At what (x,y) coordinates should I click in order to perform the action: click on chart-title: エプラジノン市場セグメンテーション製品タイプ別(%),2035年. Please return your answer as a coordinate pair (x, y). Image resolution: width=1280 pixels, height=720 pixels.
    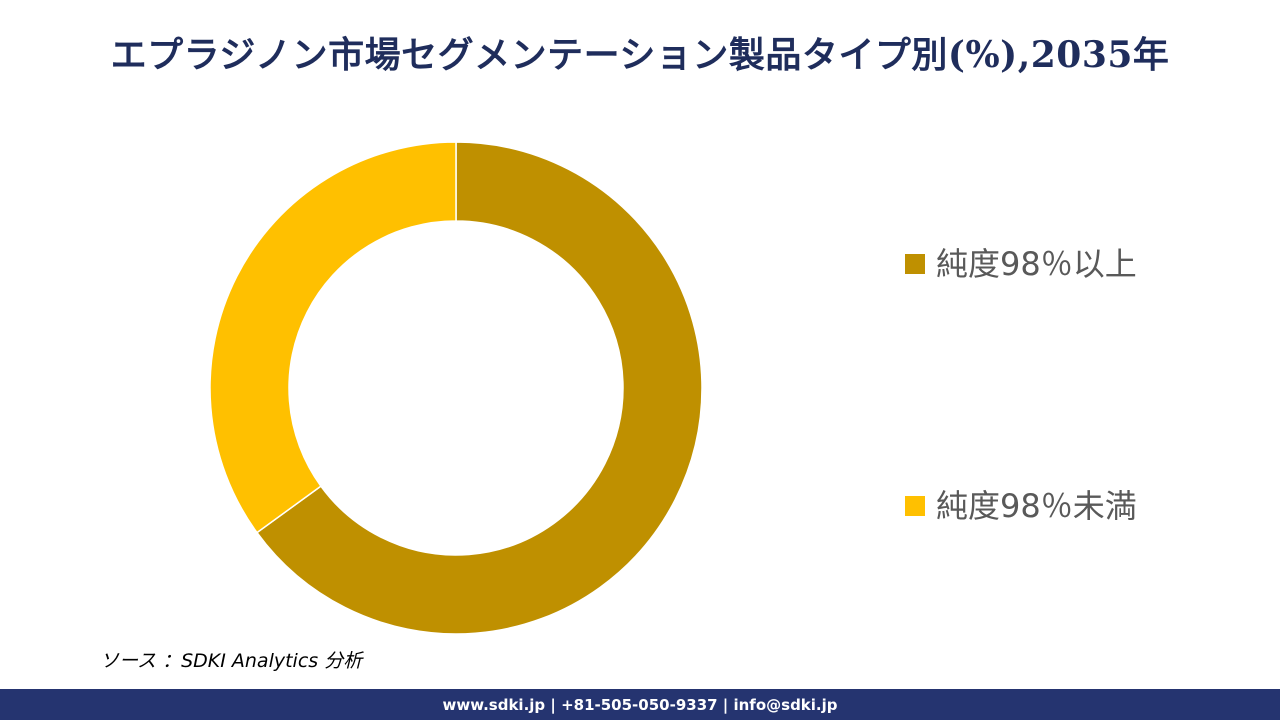
    Looking at the image, I should click on (640, 55).